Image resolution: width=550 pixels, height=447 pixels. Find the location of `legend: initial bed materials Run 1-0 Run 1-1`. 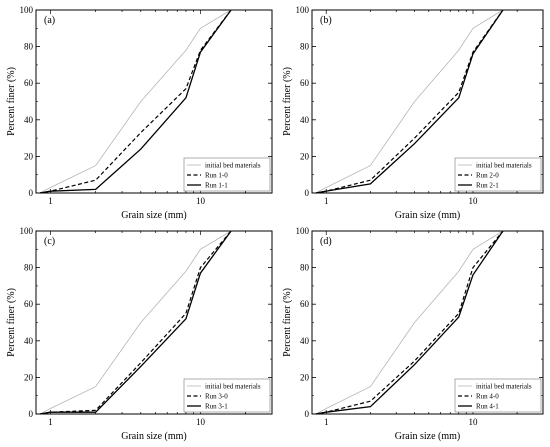

legend: initial bed materials Run 1-0 Run 1-1 is located at coordinates (227, 174).